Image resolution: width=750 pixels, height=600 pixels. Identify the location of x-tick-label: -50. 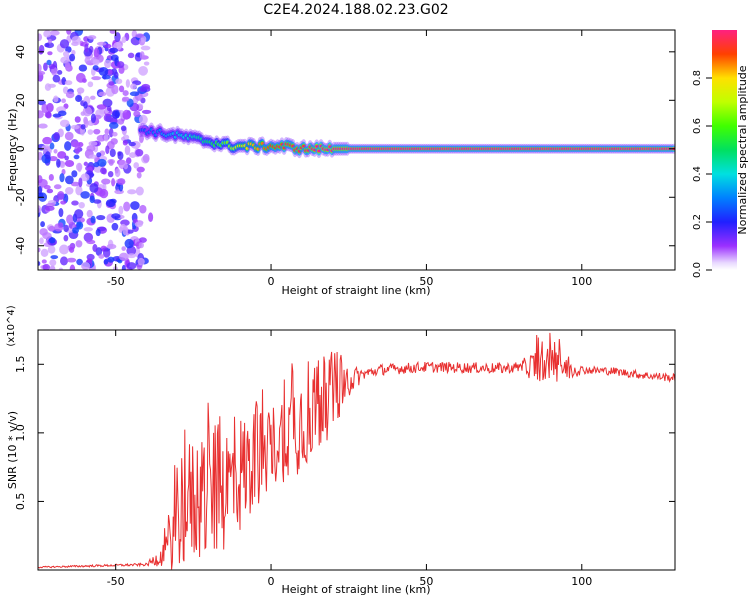
(116, 281).